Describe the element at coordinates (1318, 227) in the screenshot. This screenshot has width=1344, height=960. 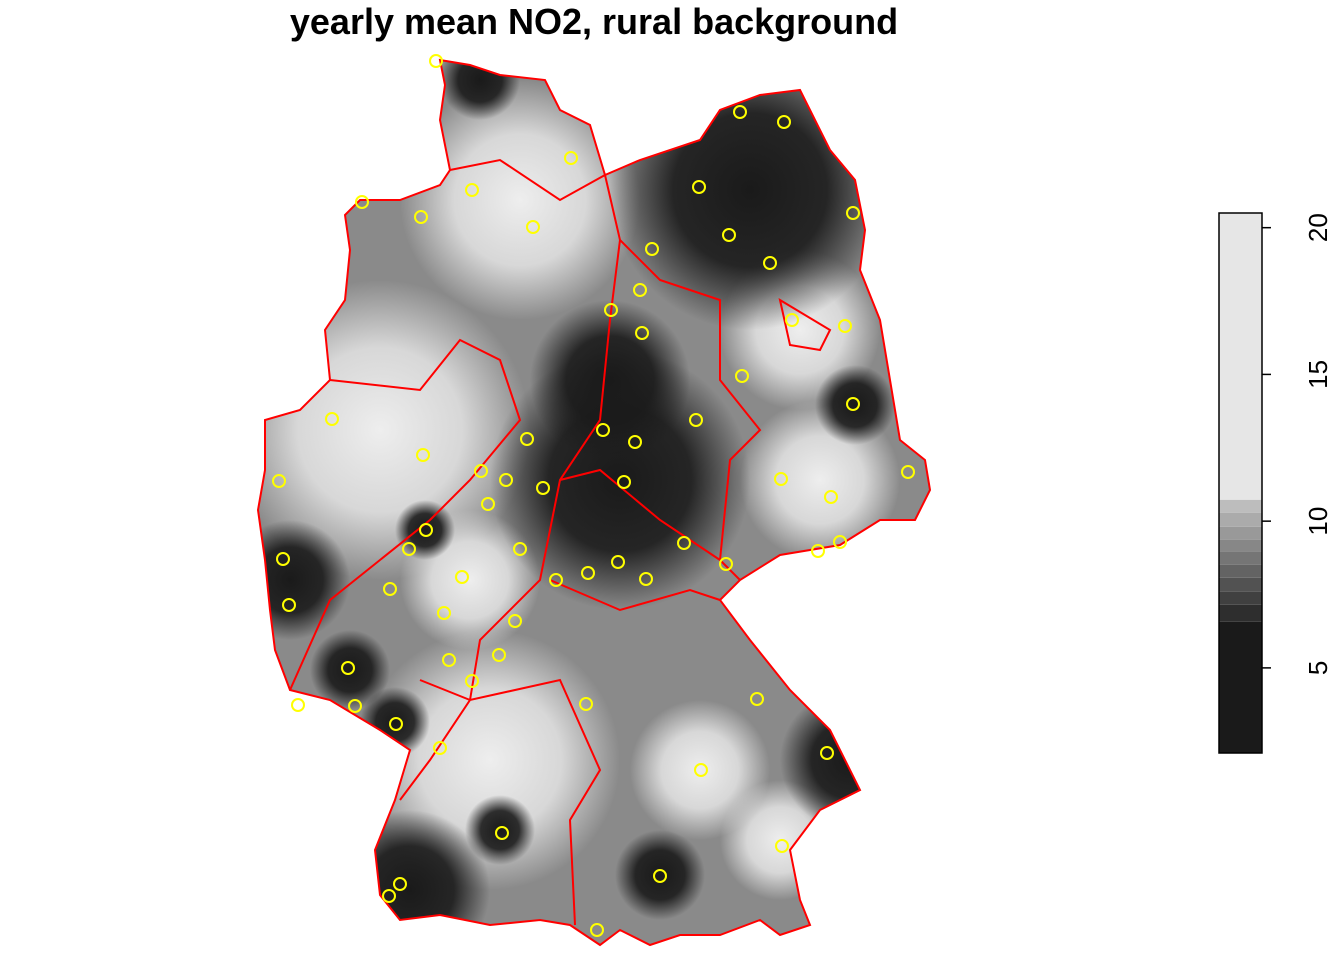
I see `legend-tick-label: 20` at that location.